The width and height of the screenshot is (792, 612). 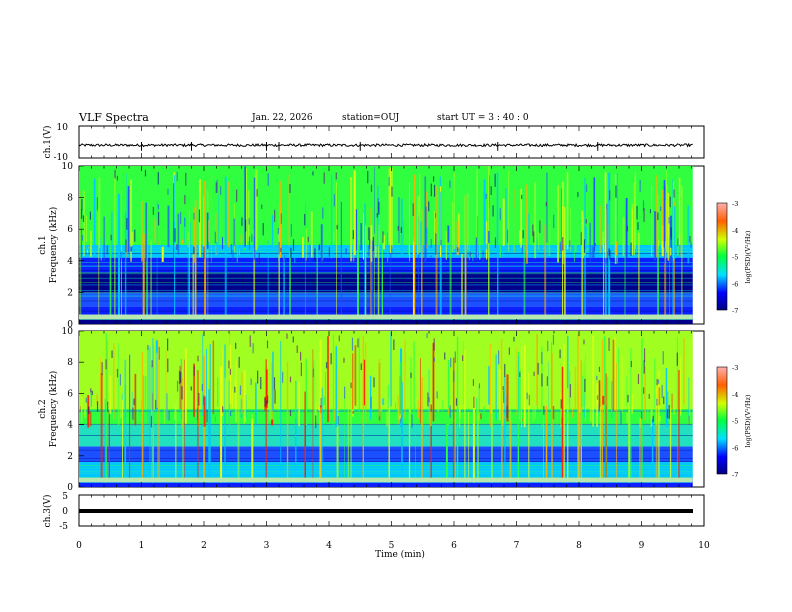 What do you see at coordinates (70, 262) in the screenshot?
I see `spec1-ytick-label: 4` at bounding box center [70, 262].